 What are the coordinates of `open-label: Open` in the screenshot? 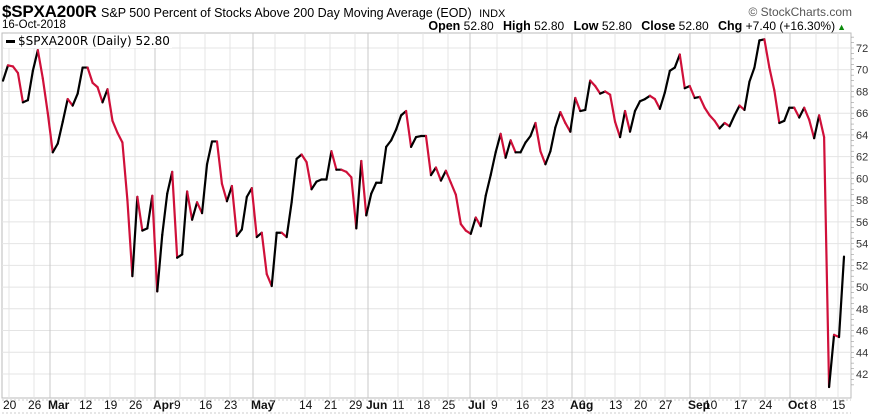 It's located at (444, 26).